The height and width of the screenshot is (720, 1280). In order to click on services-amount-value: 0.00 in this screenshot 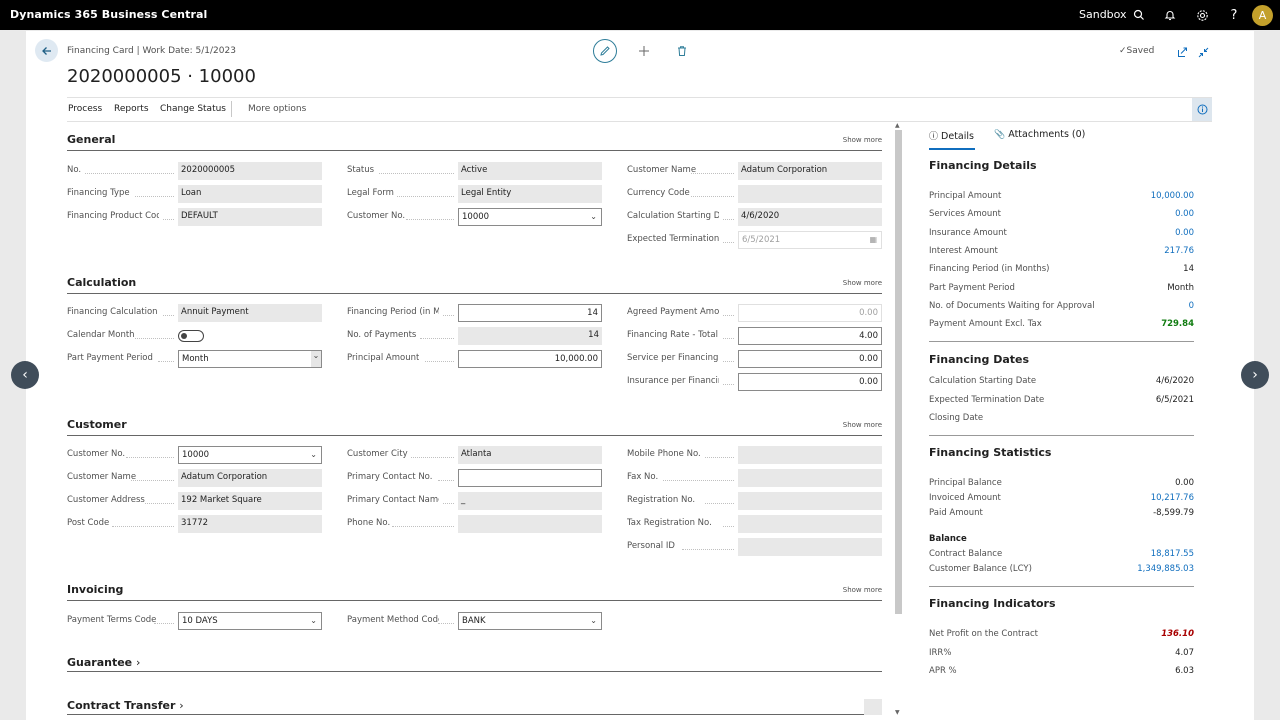, I will do `click(1184, 214)`.